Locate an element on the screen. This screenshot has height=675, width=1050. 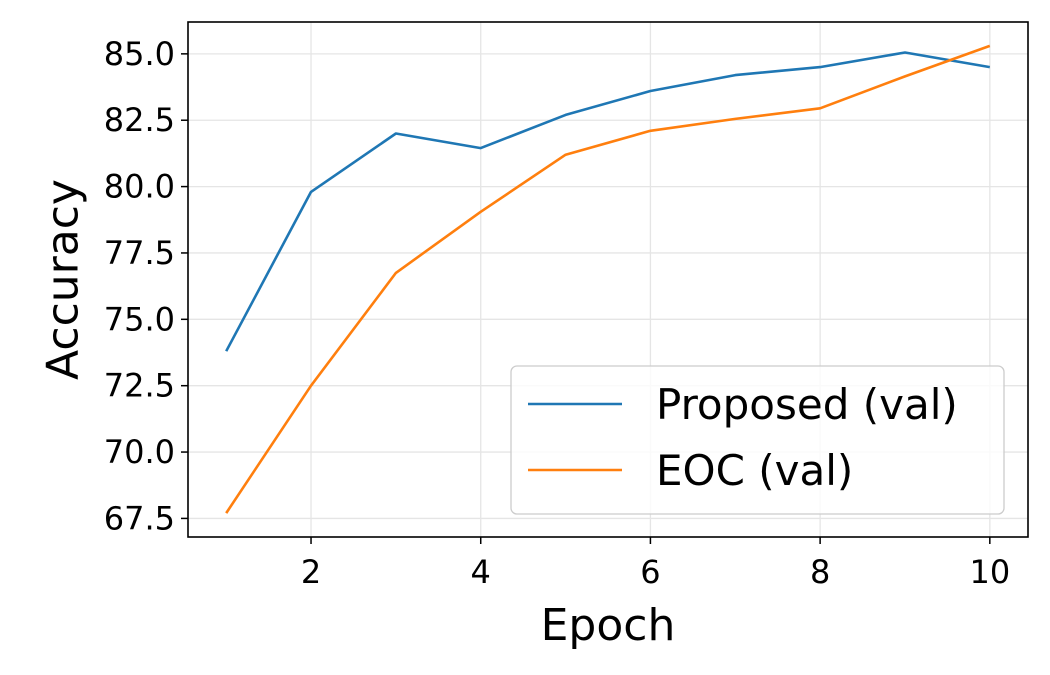
legend-box is located at coordinates (757, 440).